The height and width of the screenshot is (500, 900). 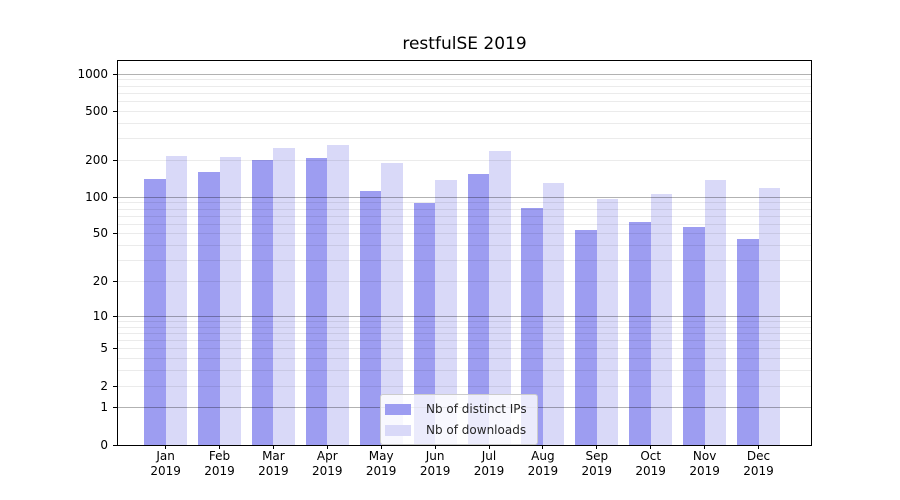 What do you see at coordinates (104, 385) in the screenshot?
I see `y-tick-label: 2` at bounding box center [104, 385].